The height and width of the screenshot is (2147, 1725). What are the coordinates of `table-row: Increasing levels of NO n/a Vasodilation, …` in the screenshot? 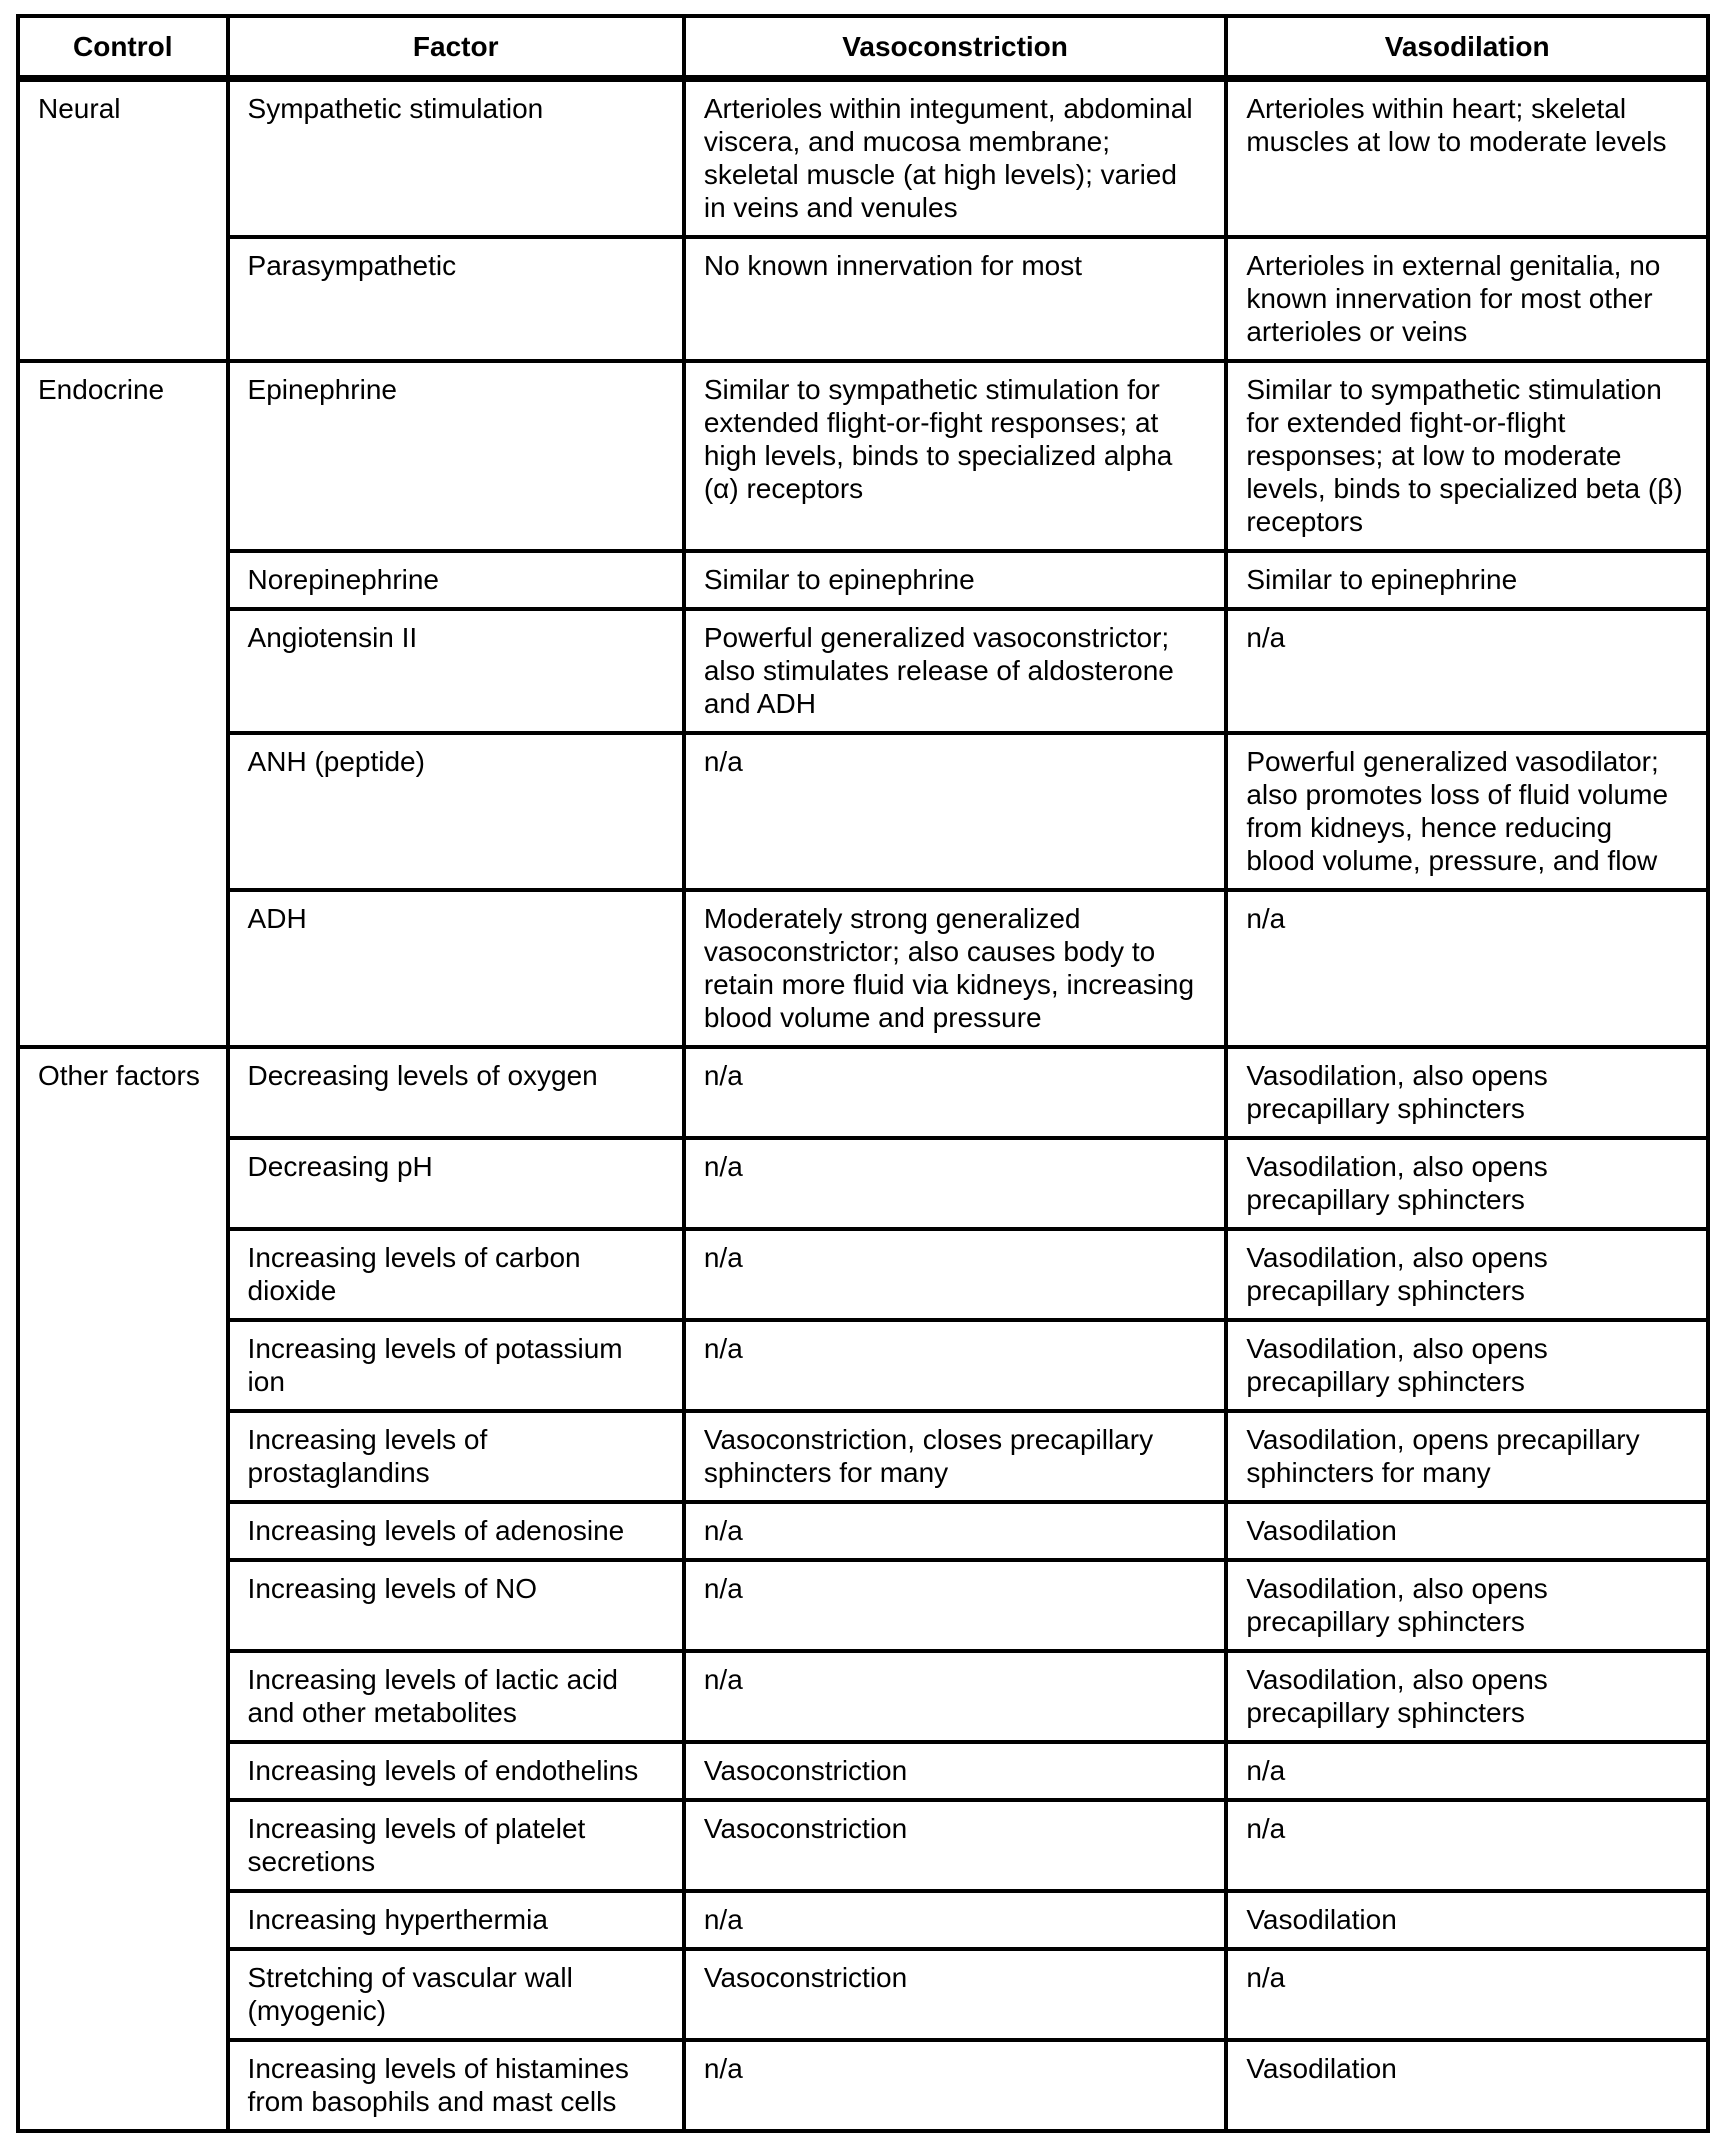 It's located at (864, 1605).